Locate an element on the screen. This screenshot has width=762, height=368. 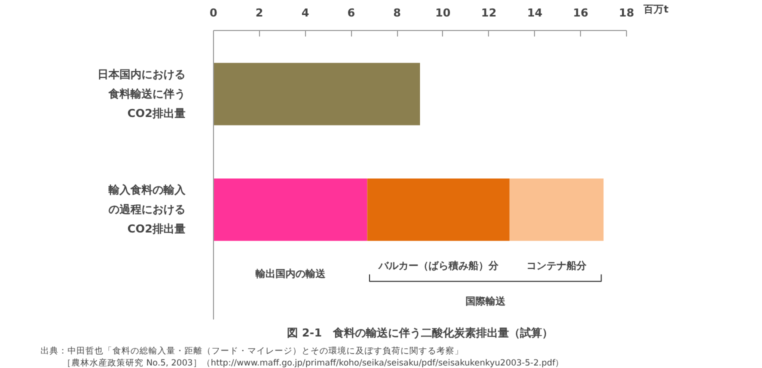
x-tick-label: 8 is located at coordinates (397, 13).